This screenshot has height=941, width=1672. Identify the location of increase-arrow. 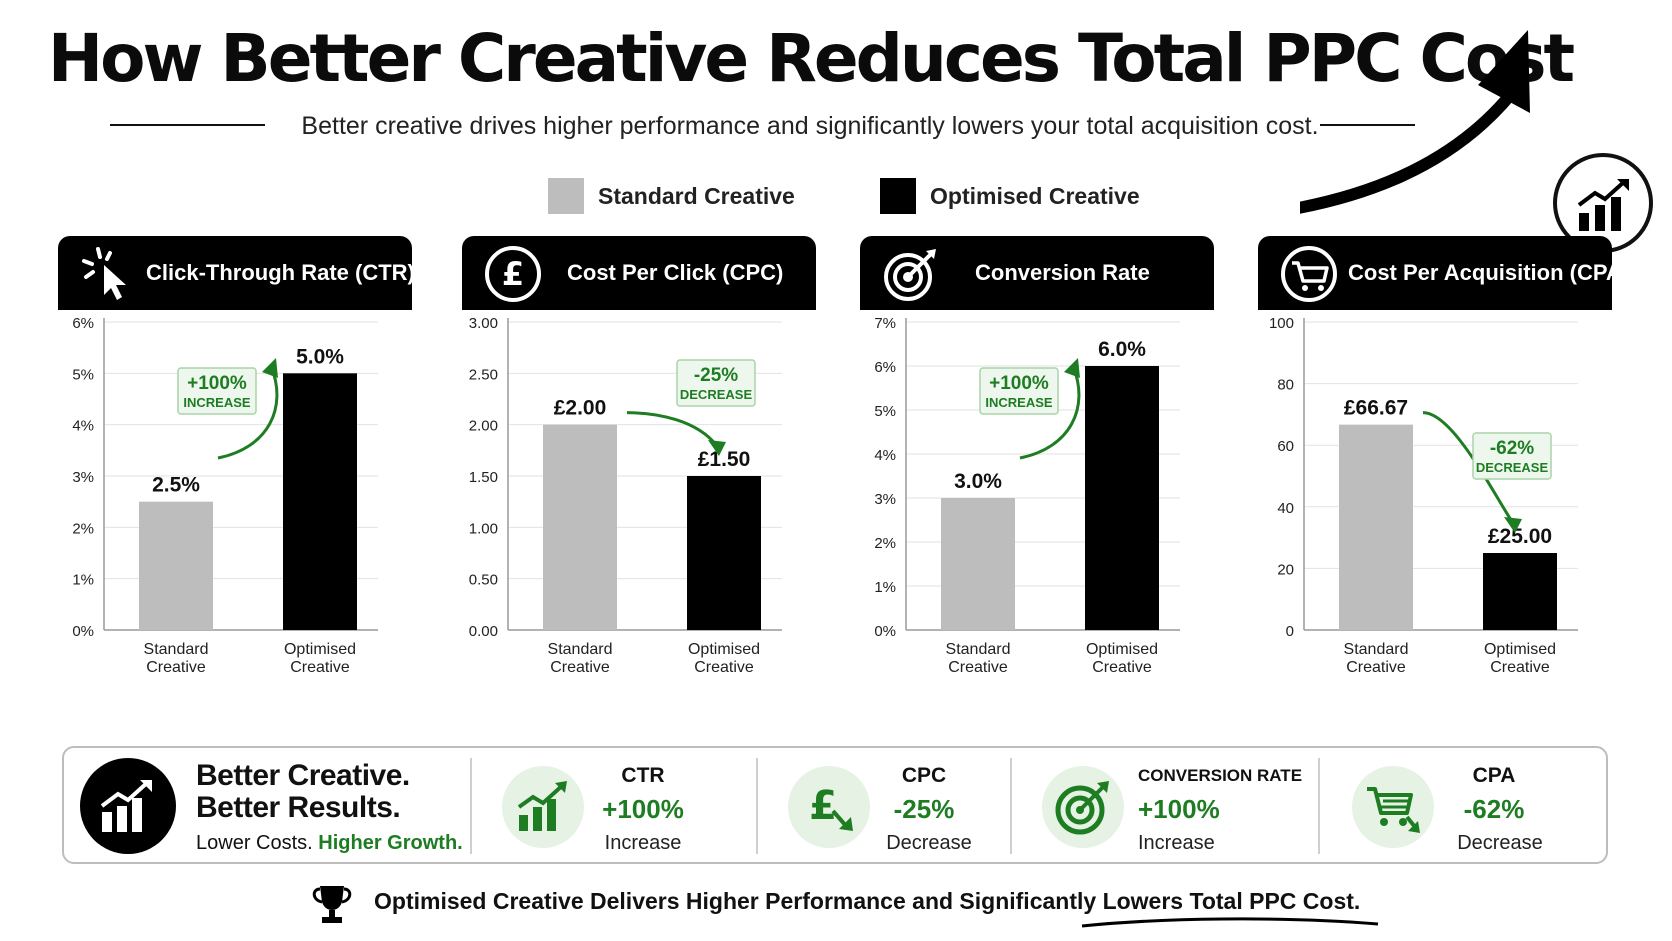
(248, 412).